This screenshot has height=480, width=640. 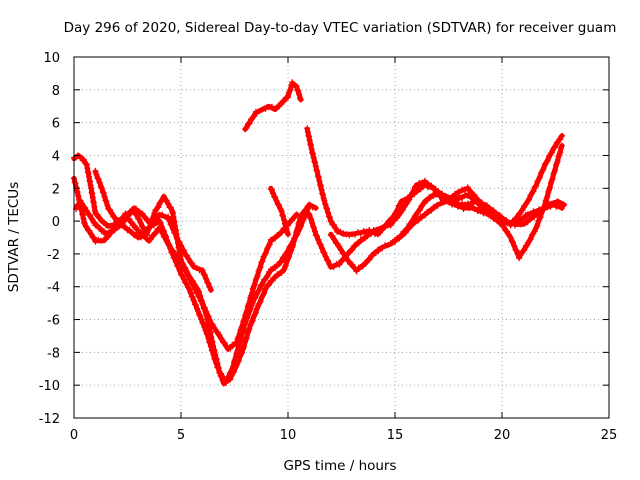 What do you see at coordinates (480, 220) in the screenshot?
I see `series-track-j` at bounding box center [480, 220].